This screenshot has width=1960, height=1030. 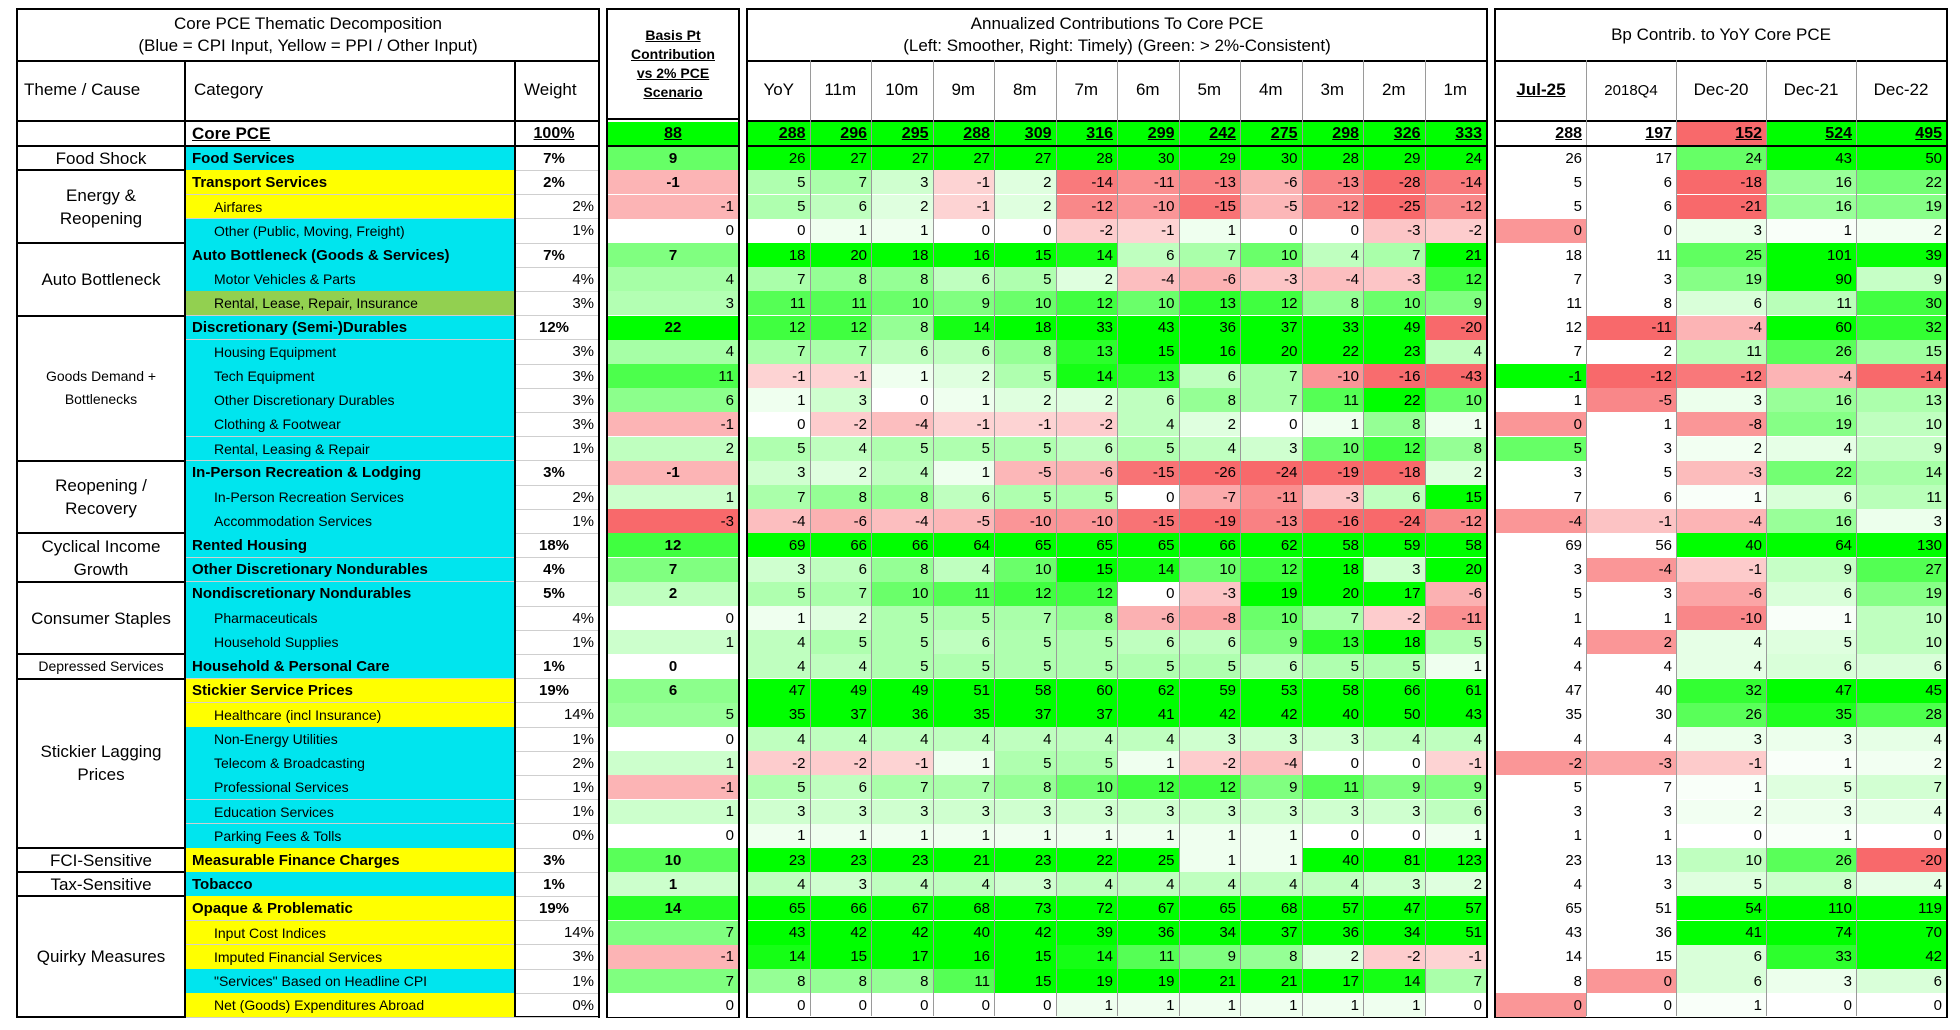 What do you see at coordinates (840, 981) in the screenshot?
I see `annualized-value: 8` at bounding box center [840, 981].